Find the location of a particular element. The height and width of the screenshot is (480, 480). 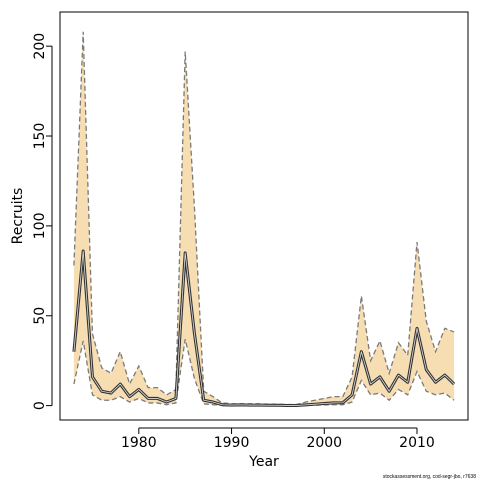

x-tick-label-2010: 2010 is located at coordinates (417, 443).